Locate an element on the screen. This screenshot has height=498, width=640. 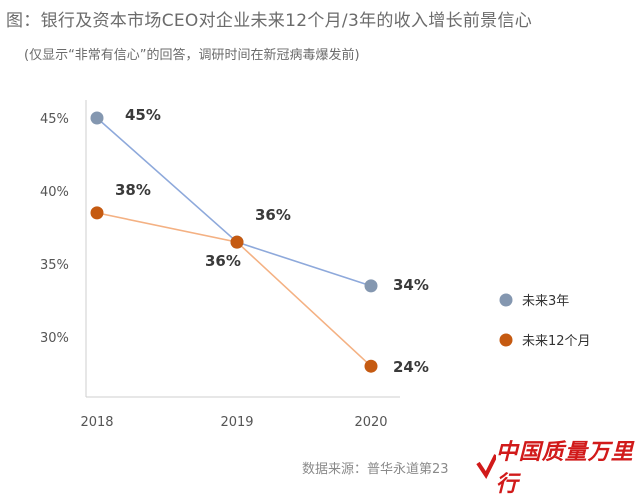
y-tick-label: 35% is located at coordinates (54, 265).